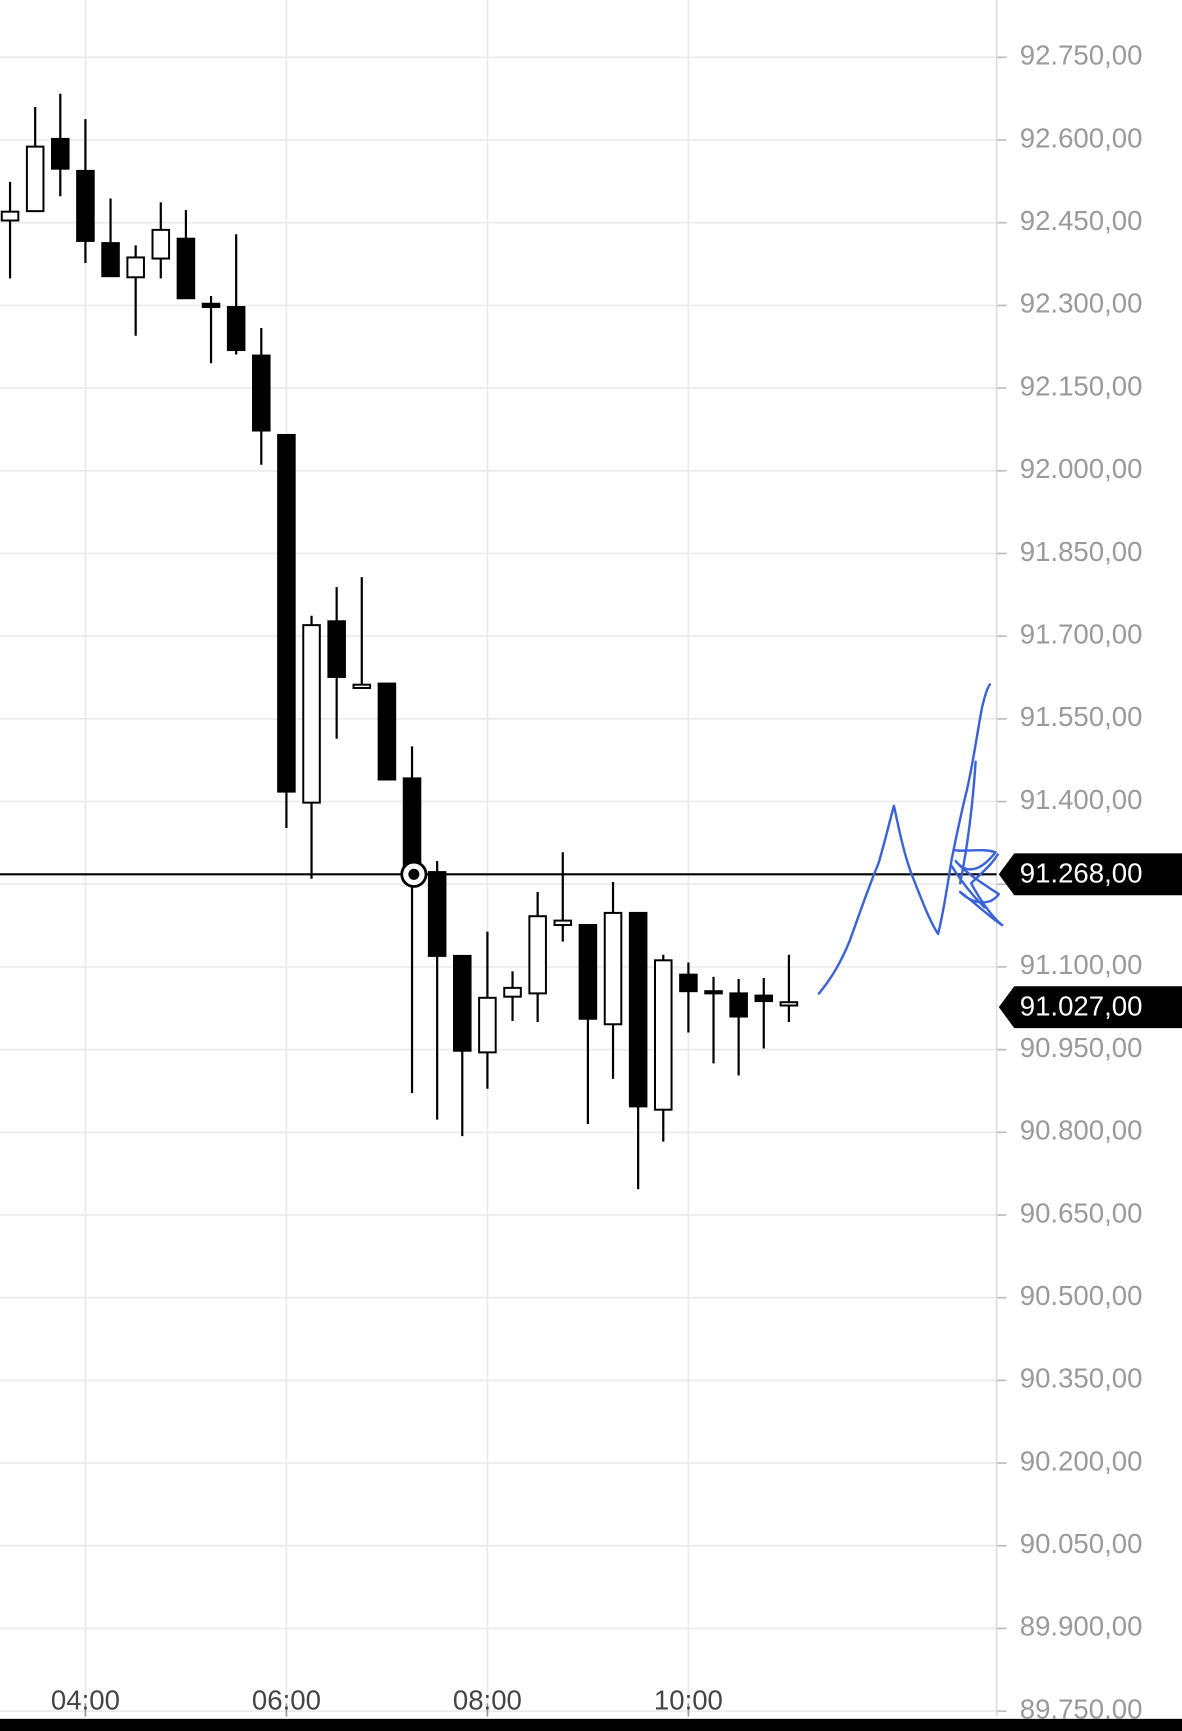 This screenshot has width=1182, height=1731. Describe the element at coordinates (1081, 468) in the screenshot. I see `y-tick-label: 92.000,00` at that location.